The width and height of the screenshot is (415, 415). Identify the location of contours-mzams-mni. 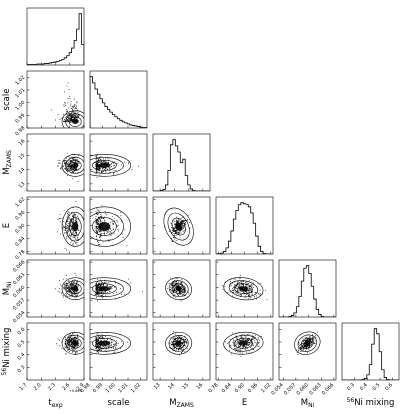
(179, 289).